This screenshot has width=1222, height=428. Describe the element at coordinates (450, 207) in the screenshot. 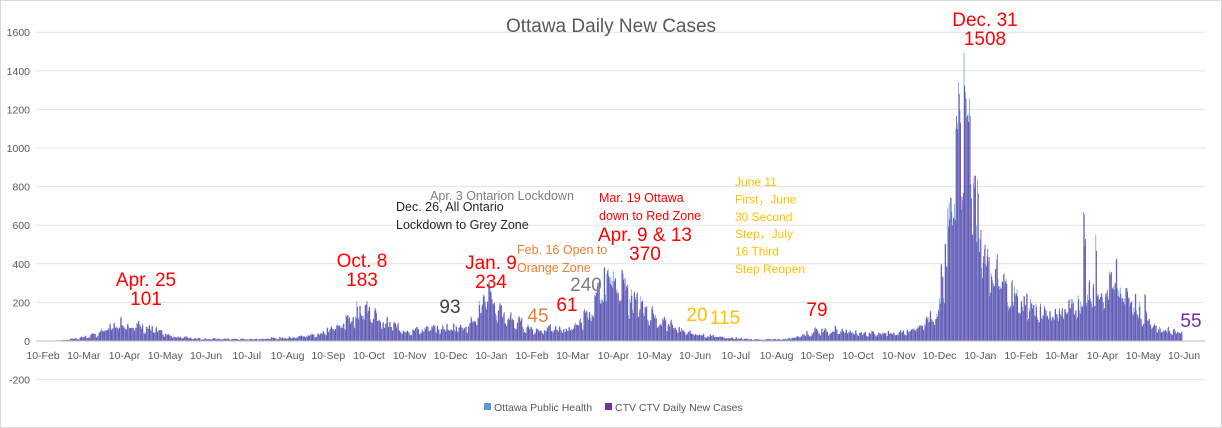

I see `annotation-text: Dec. 26, All Ontario` at that location.